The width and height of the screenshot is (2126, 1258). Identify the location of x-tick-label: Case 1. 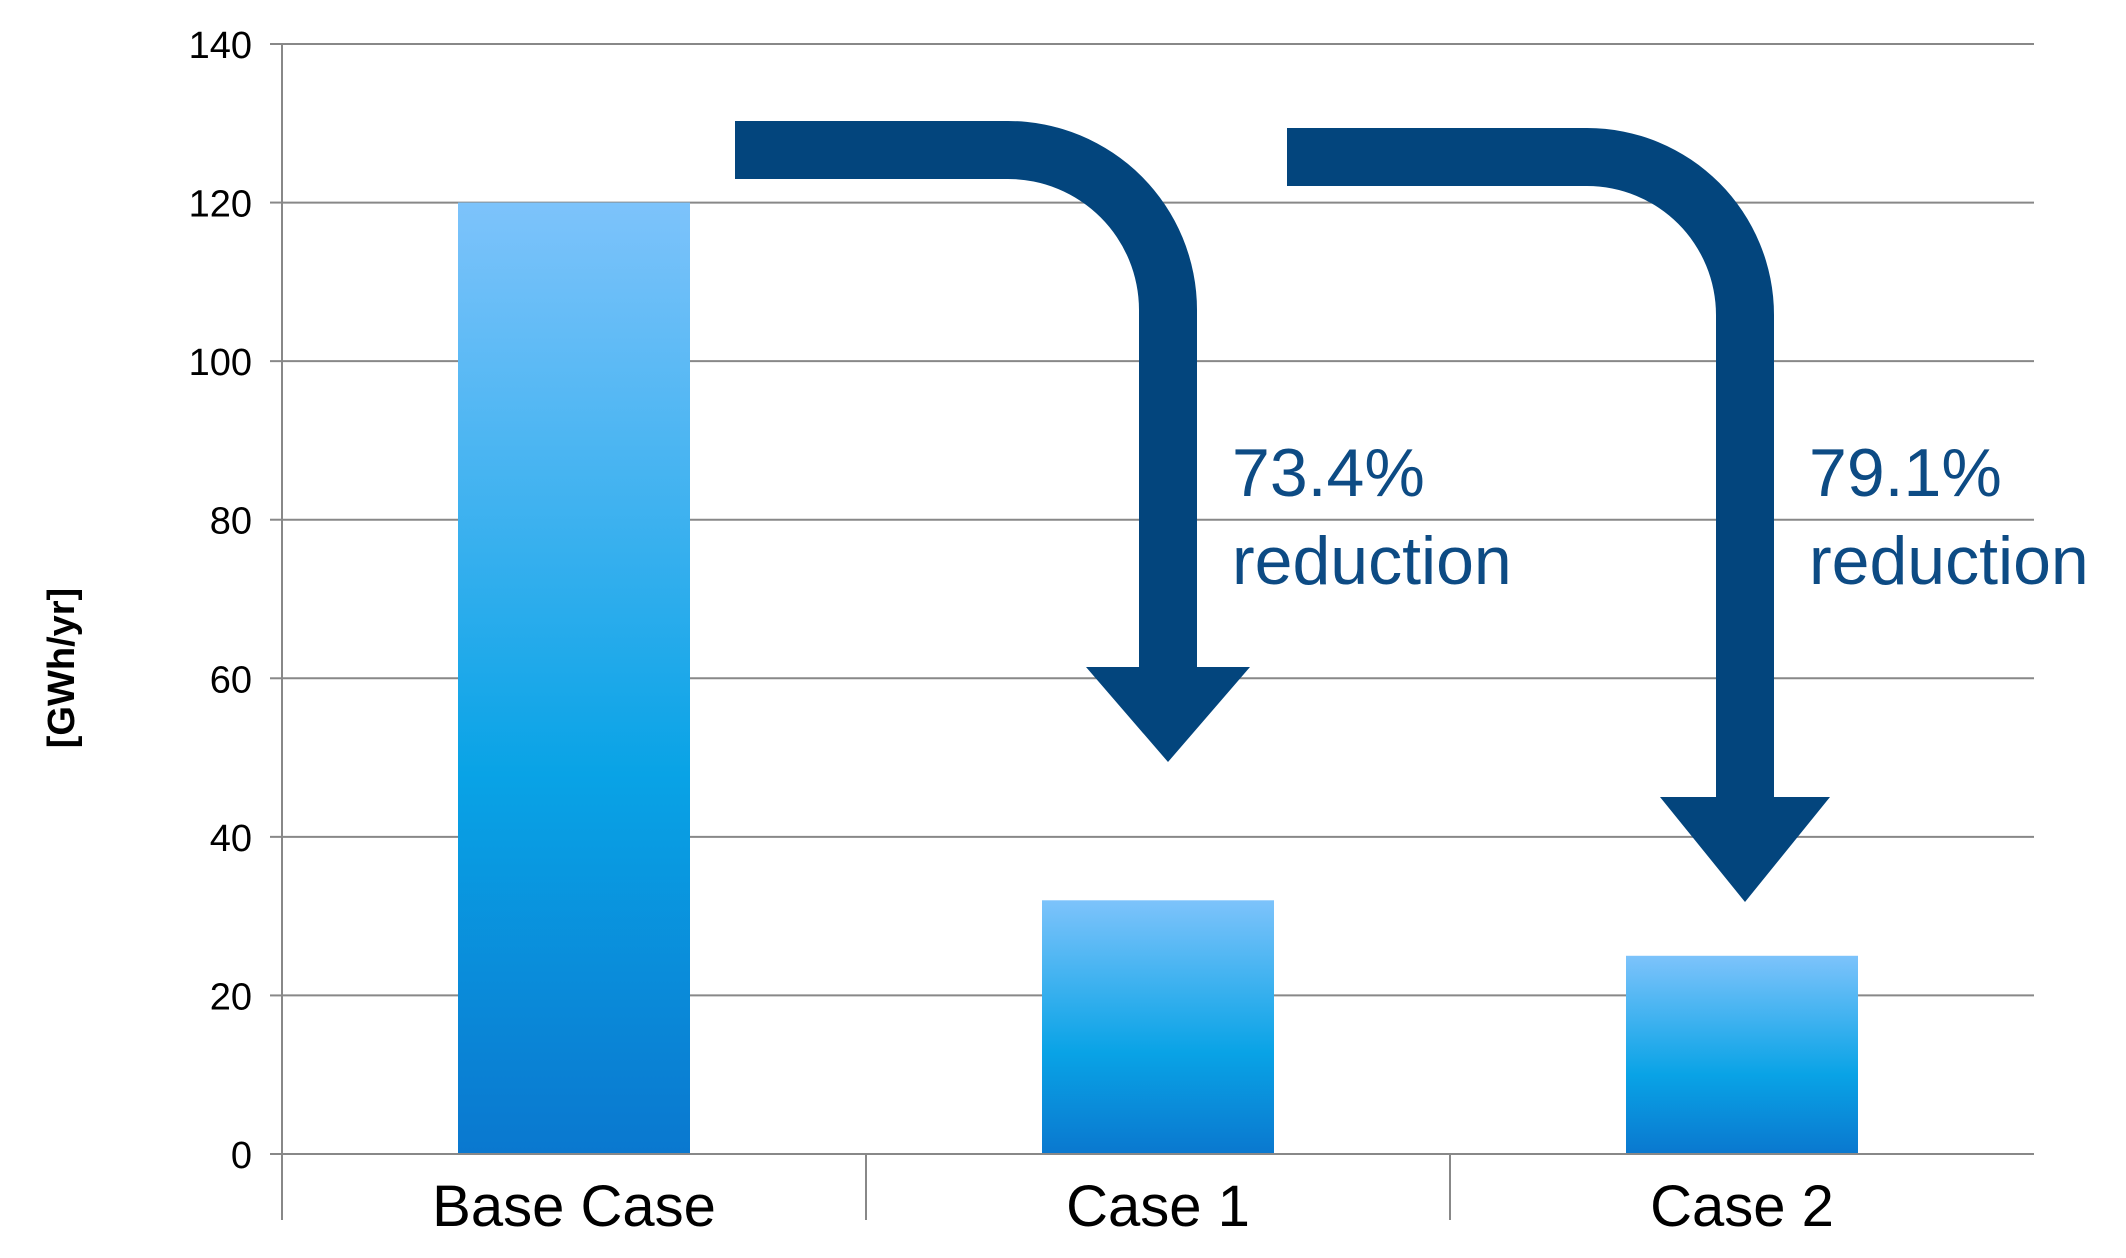
(1158, 1206).